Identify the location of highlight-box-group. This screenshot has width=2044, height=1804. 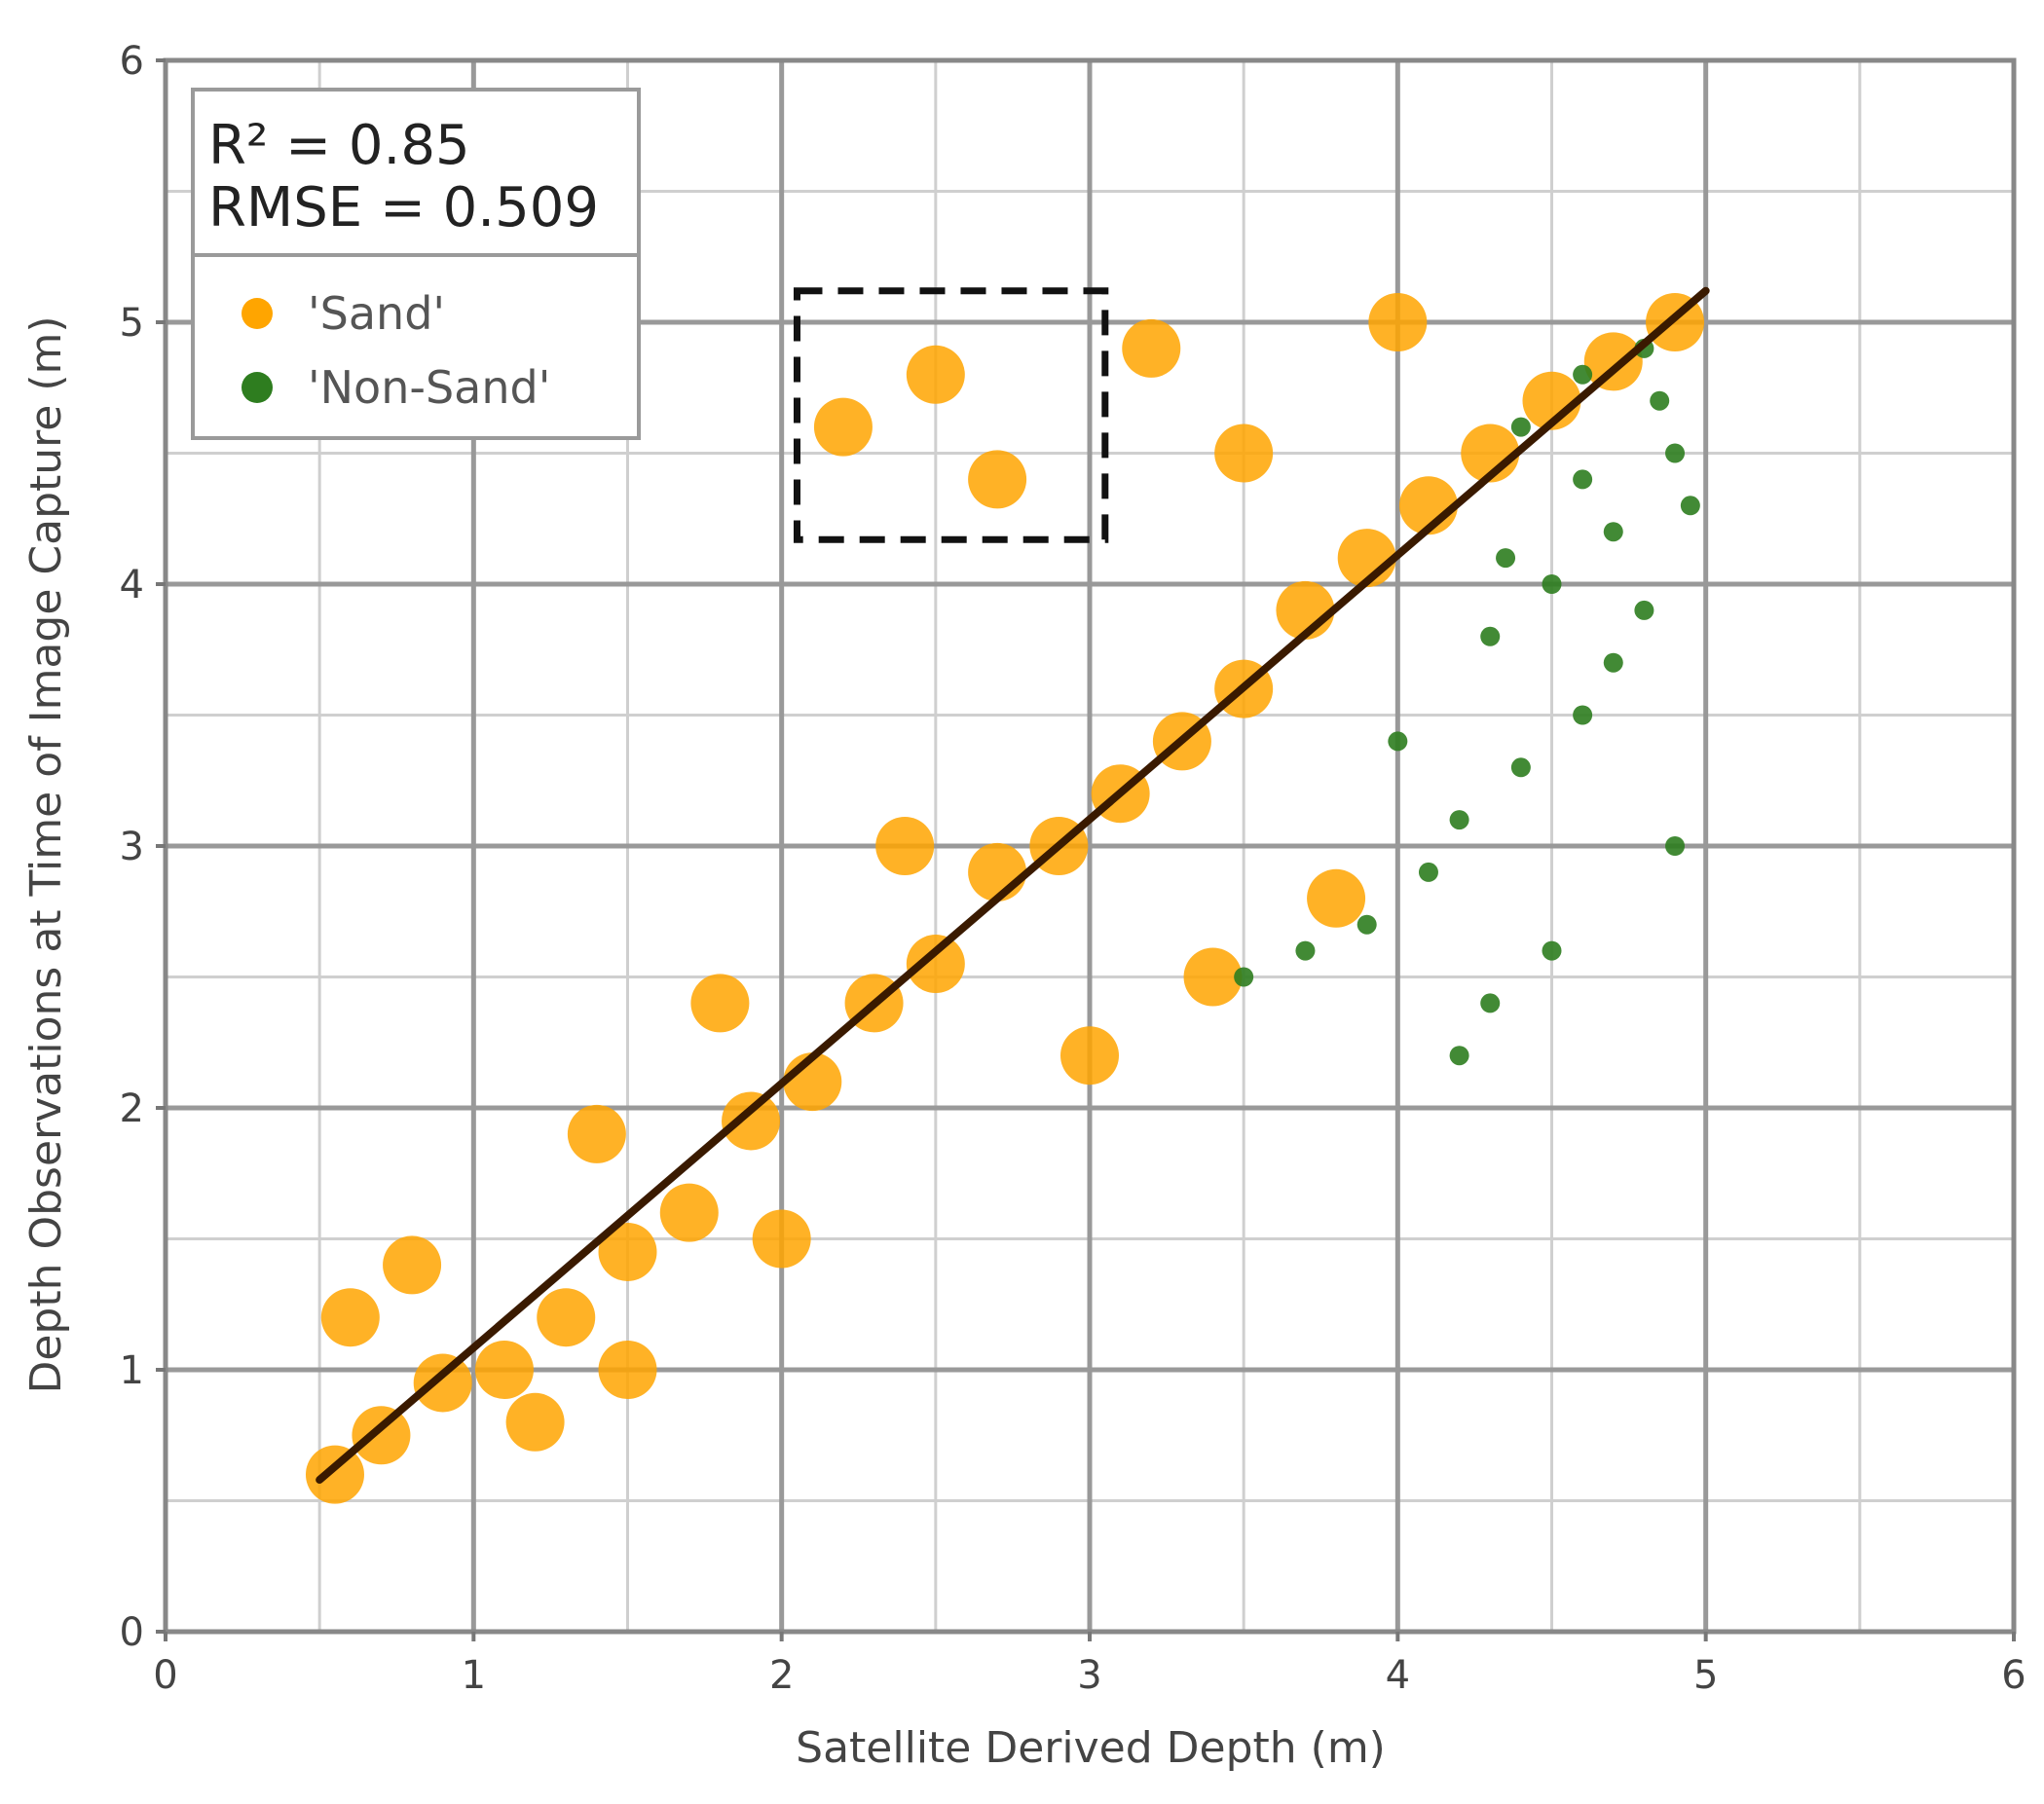
(951, 415).